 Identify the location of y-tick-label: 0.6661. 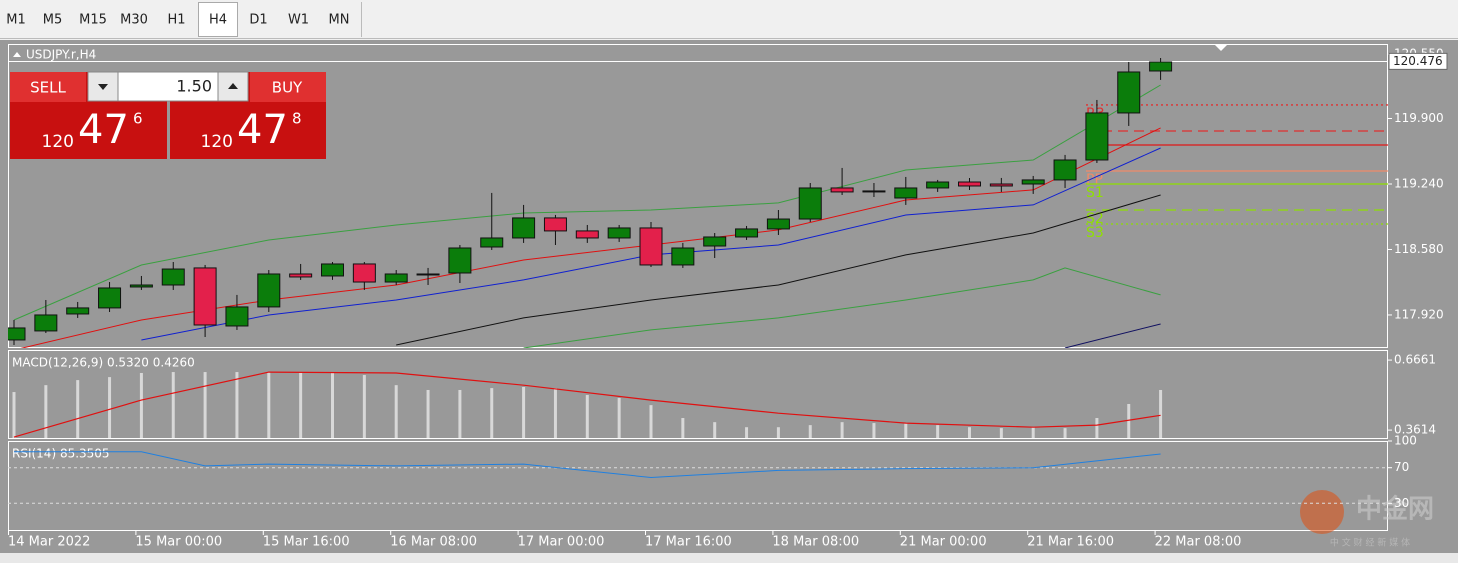
(1415, 360).